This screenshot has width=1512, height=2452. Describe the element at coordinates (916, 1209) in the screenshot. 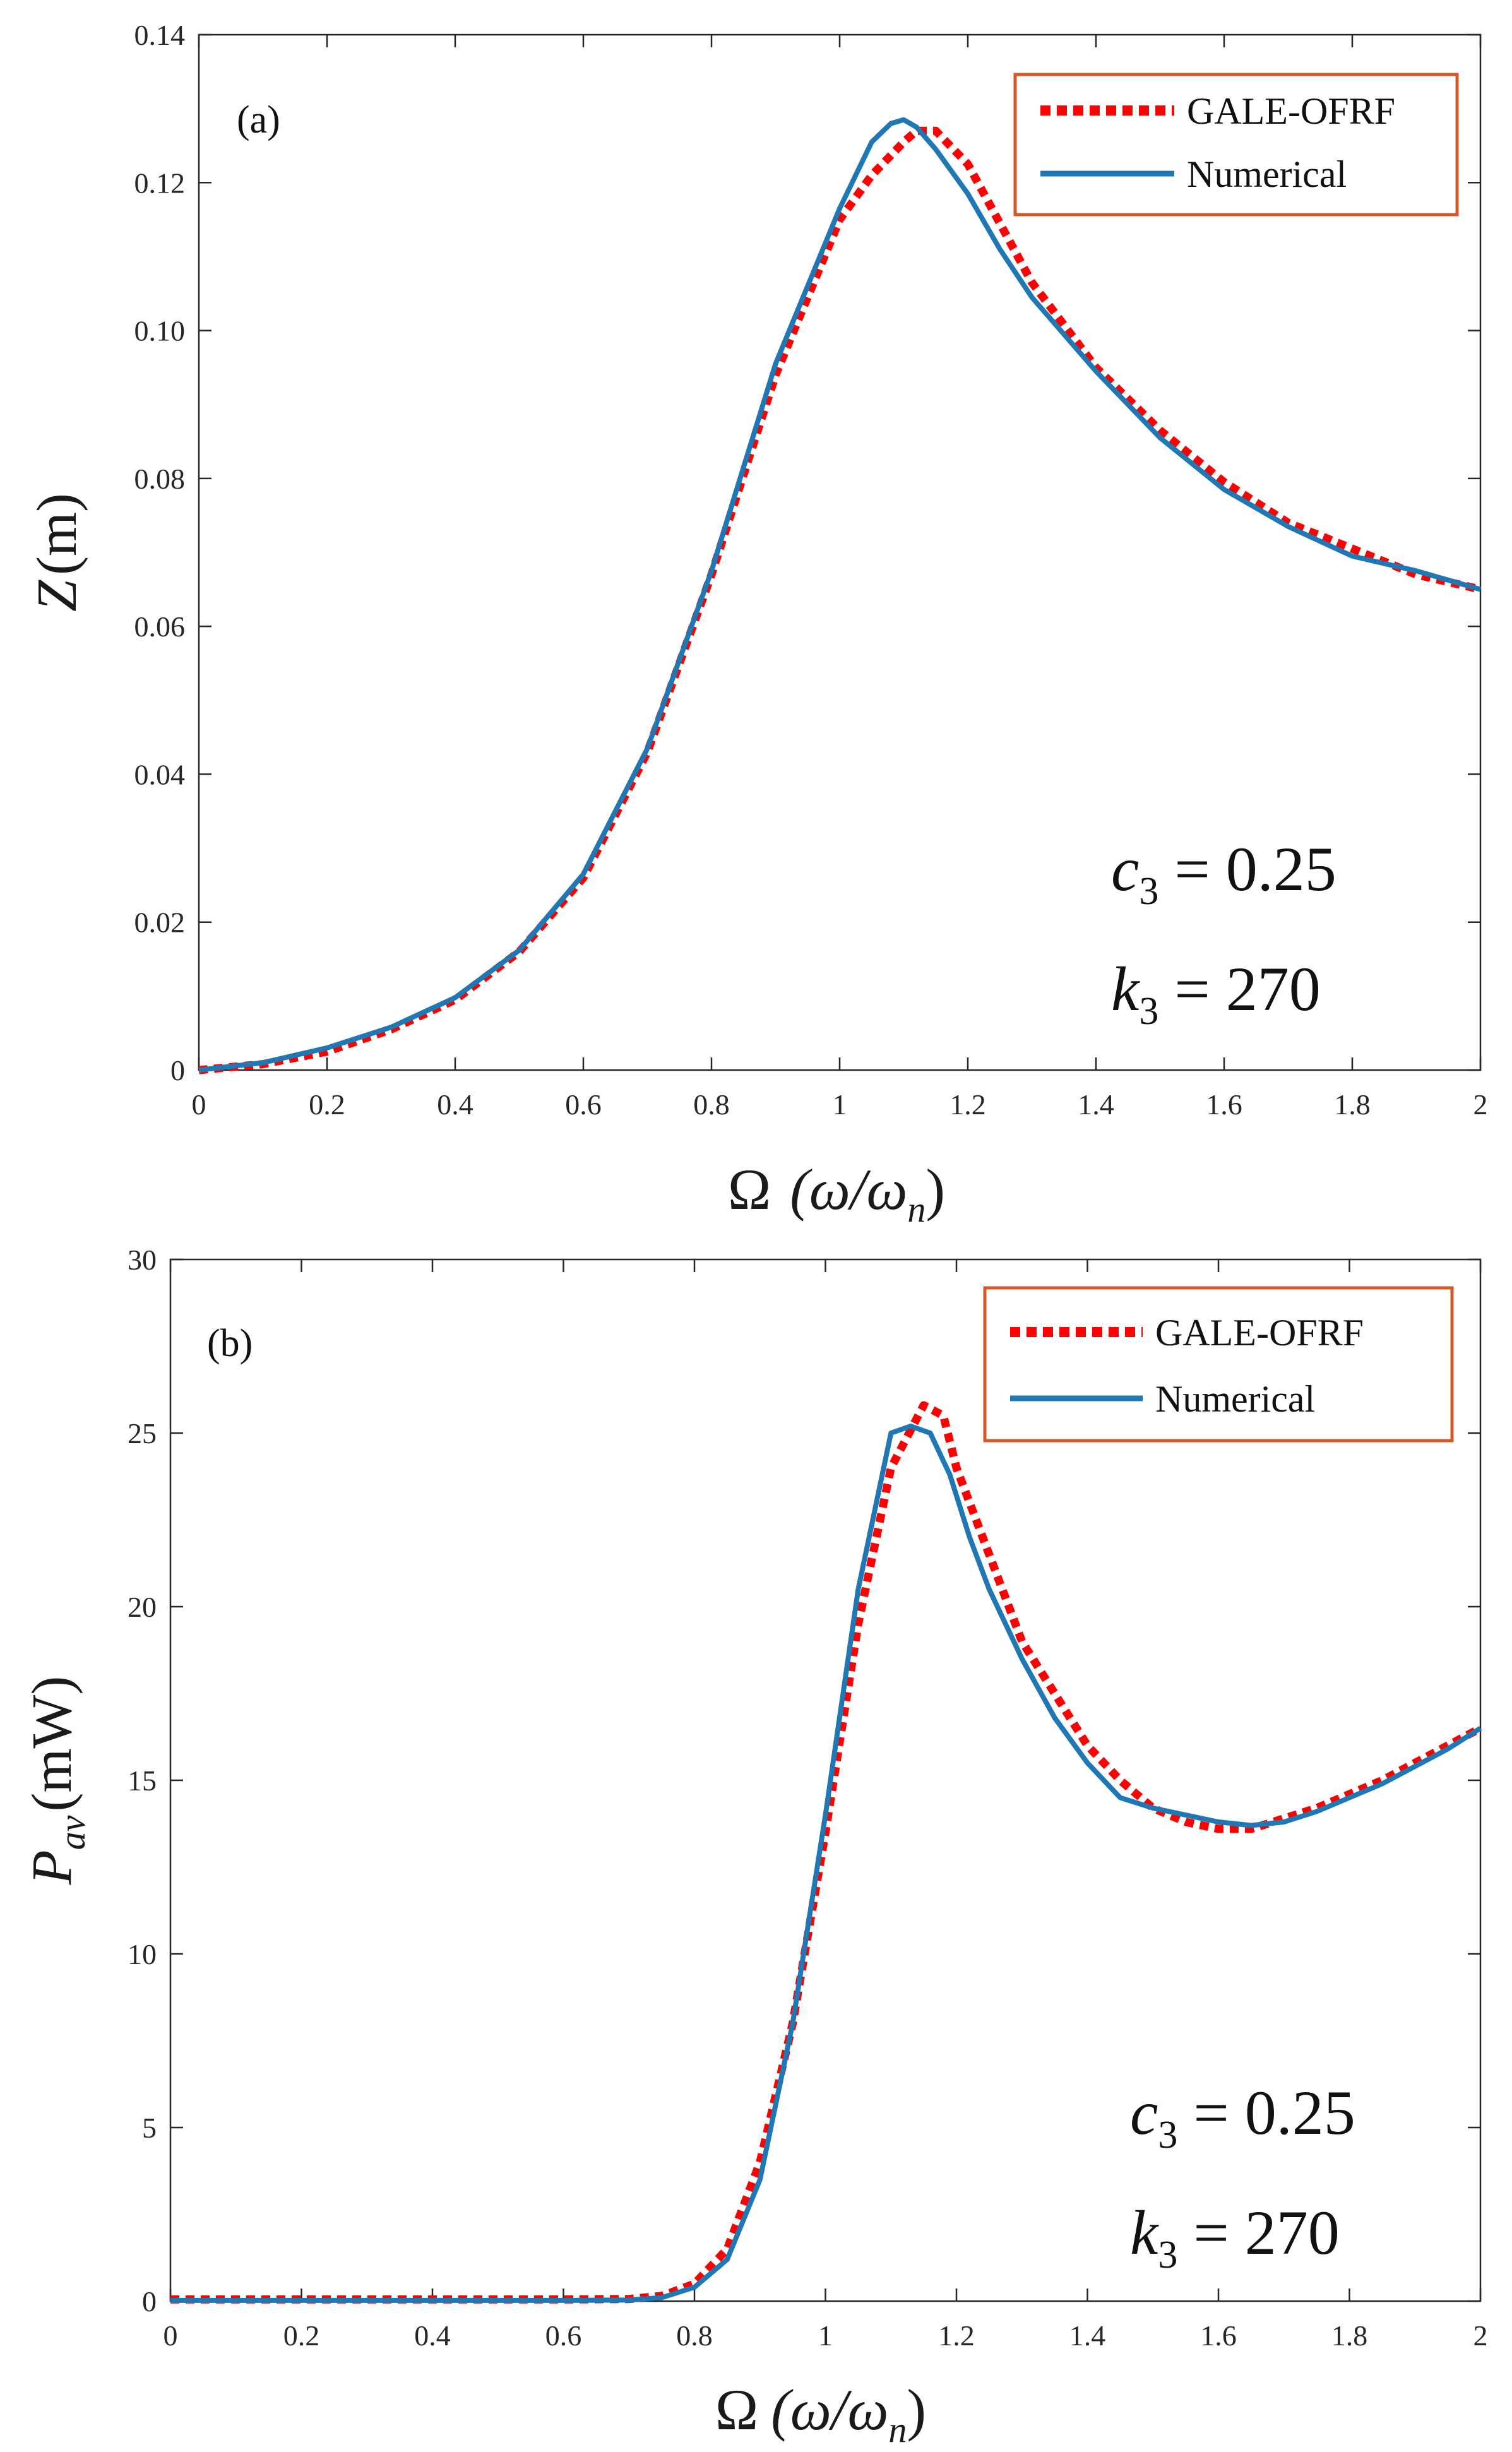

I see `panel-a-x-axis-sub: n` at that location.